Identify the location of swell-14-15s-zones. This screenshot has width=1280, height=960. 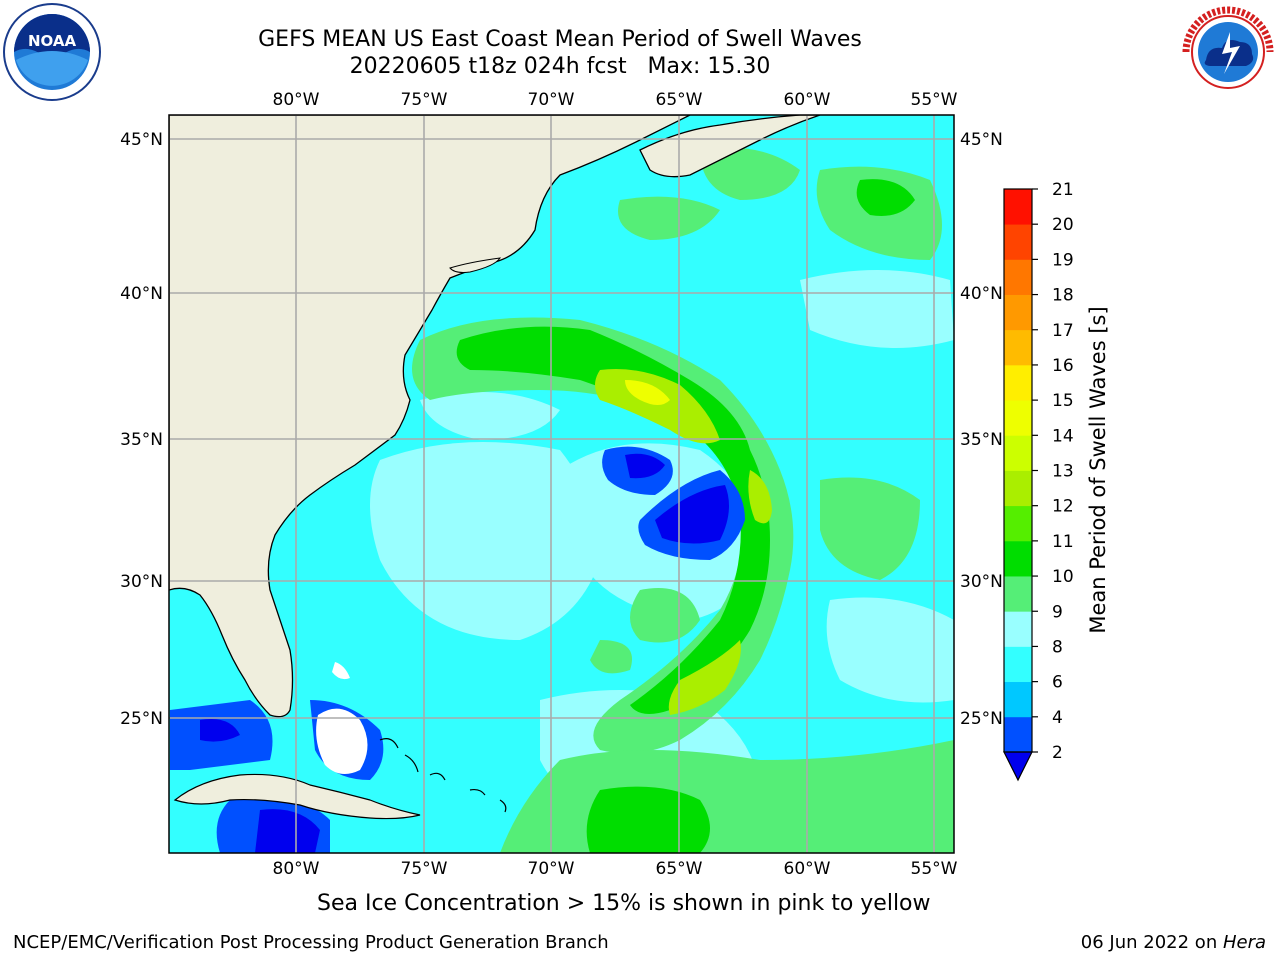
(647, 392).